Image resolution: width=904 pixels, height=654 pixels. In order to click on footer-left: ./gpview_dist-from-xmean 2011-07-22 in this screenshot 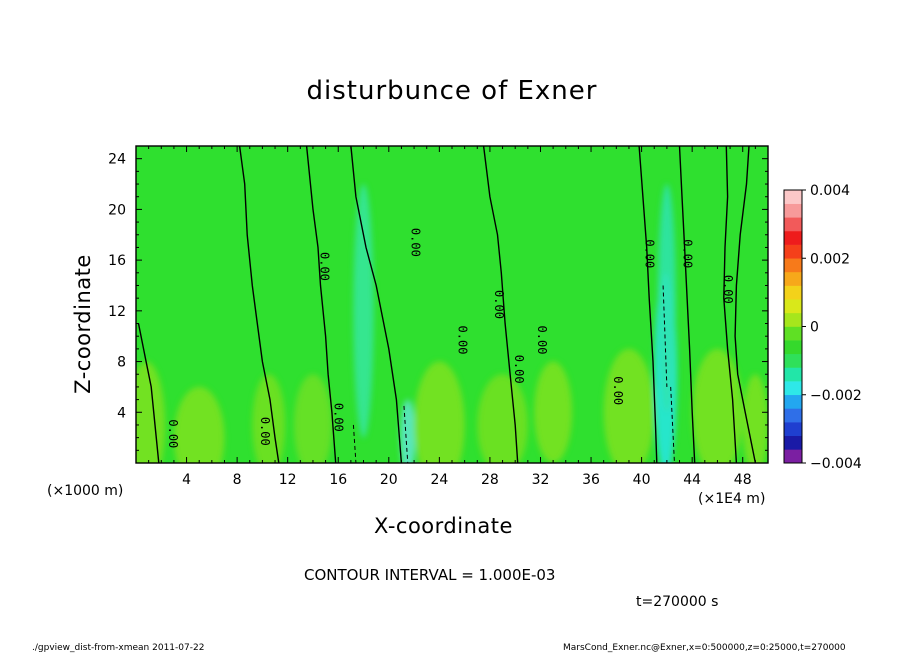, I will do `click(118, 648)`.